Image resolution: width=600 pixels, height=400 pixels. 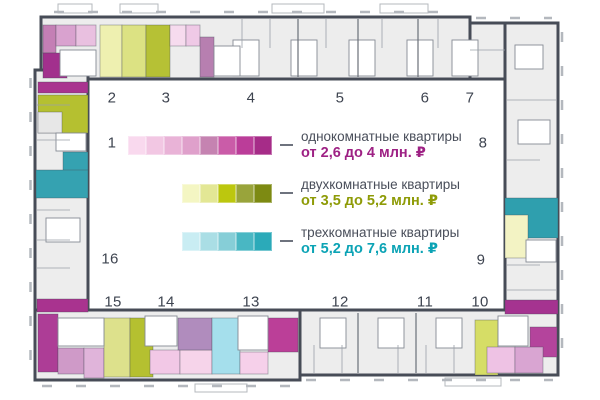 What do you see at coordinates (112, 98) in the screenshot?
I see `section-number-2: 2` at bounding box center [112, 98].